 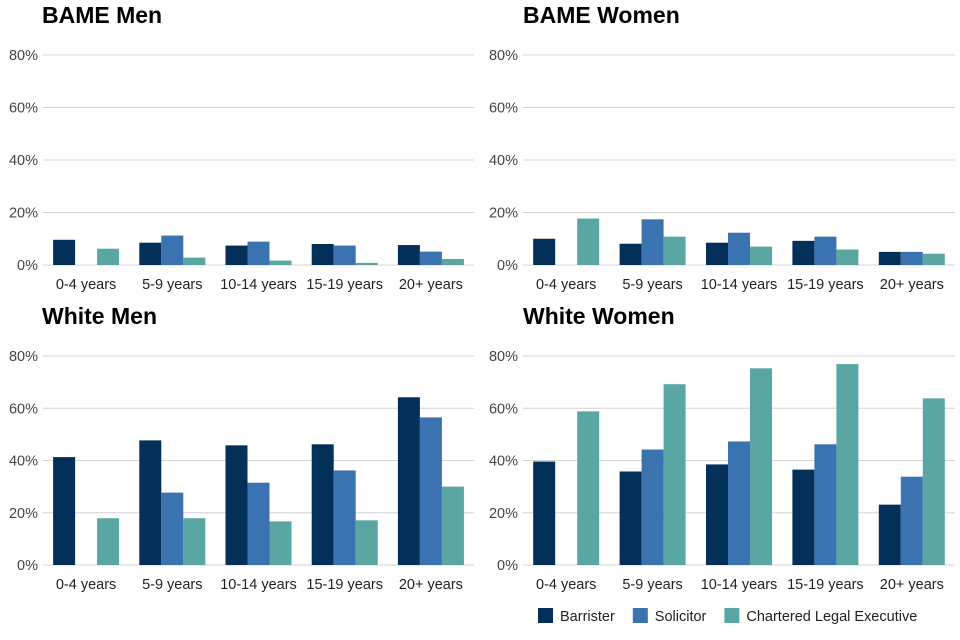 I want to click on panel-title-bame-men: BAME Men, so click(x=102, y=15).